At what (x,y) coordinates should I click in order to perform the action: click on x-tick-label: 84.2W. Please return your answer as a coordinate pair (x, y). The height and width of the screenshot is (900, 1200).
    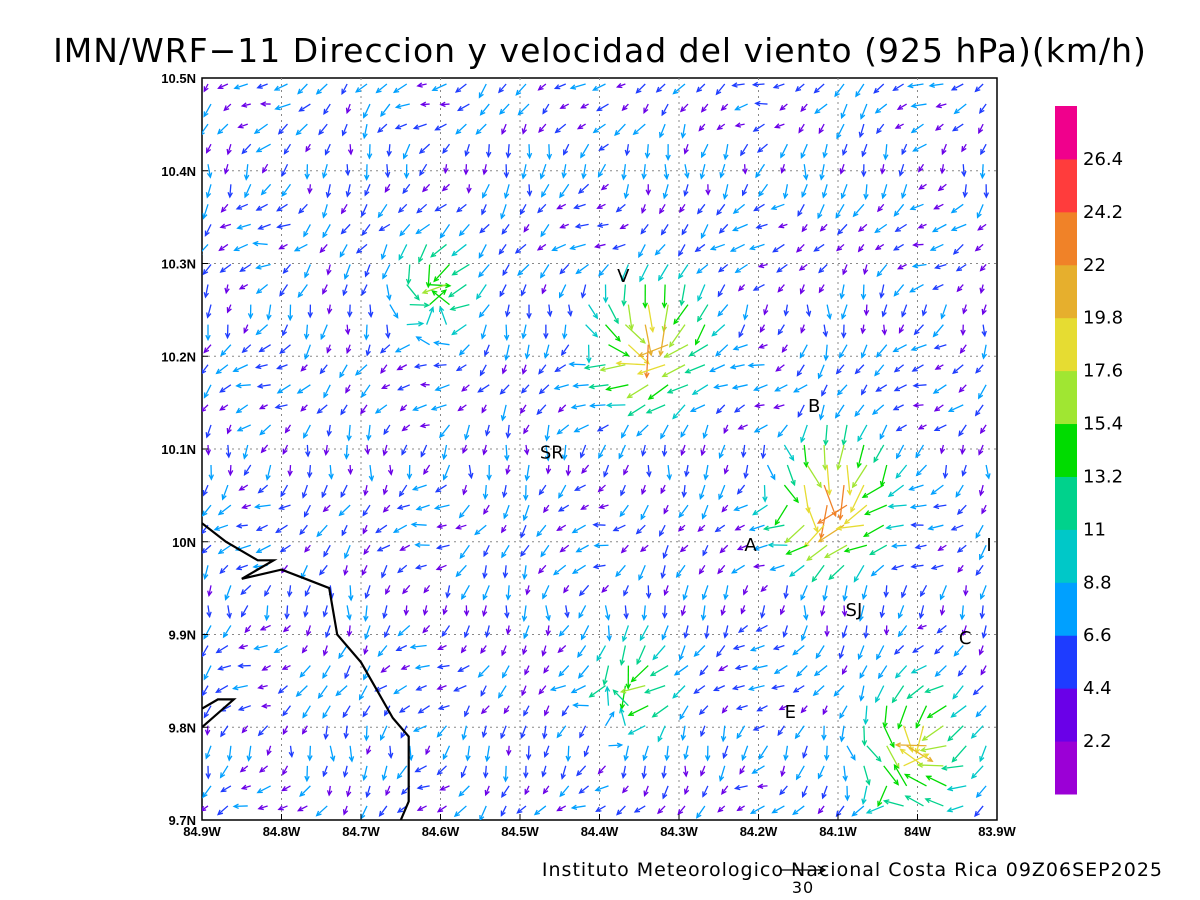
    Looking at the image, I should click on (759, 831).